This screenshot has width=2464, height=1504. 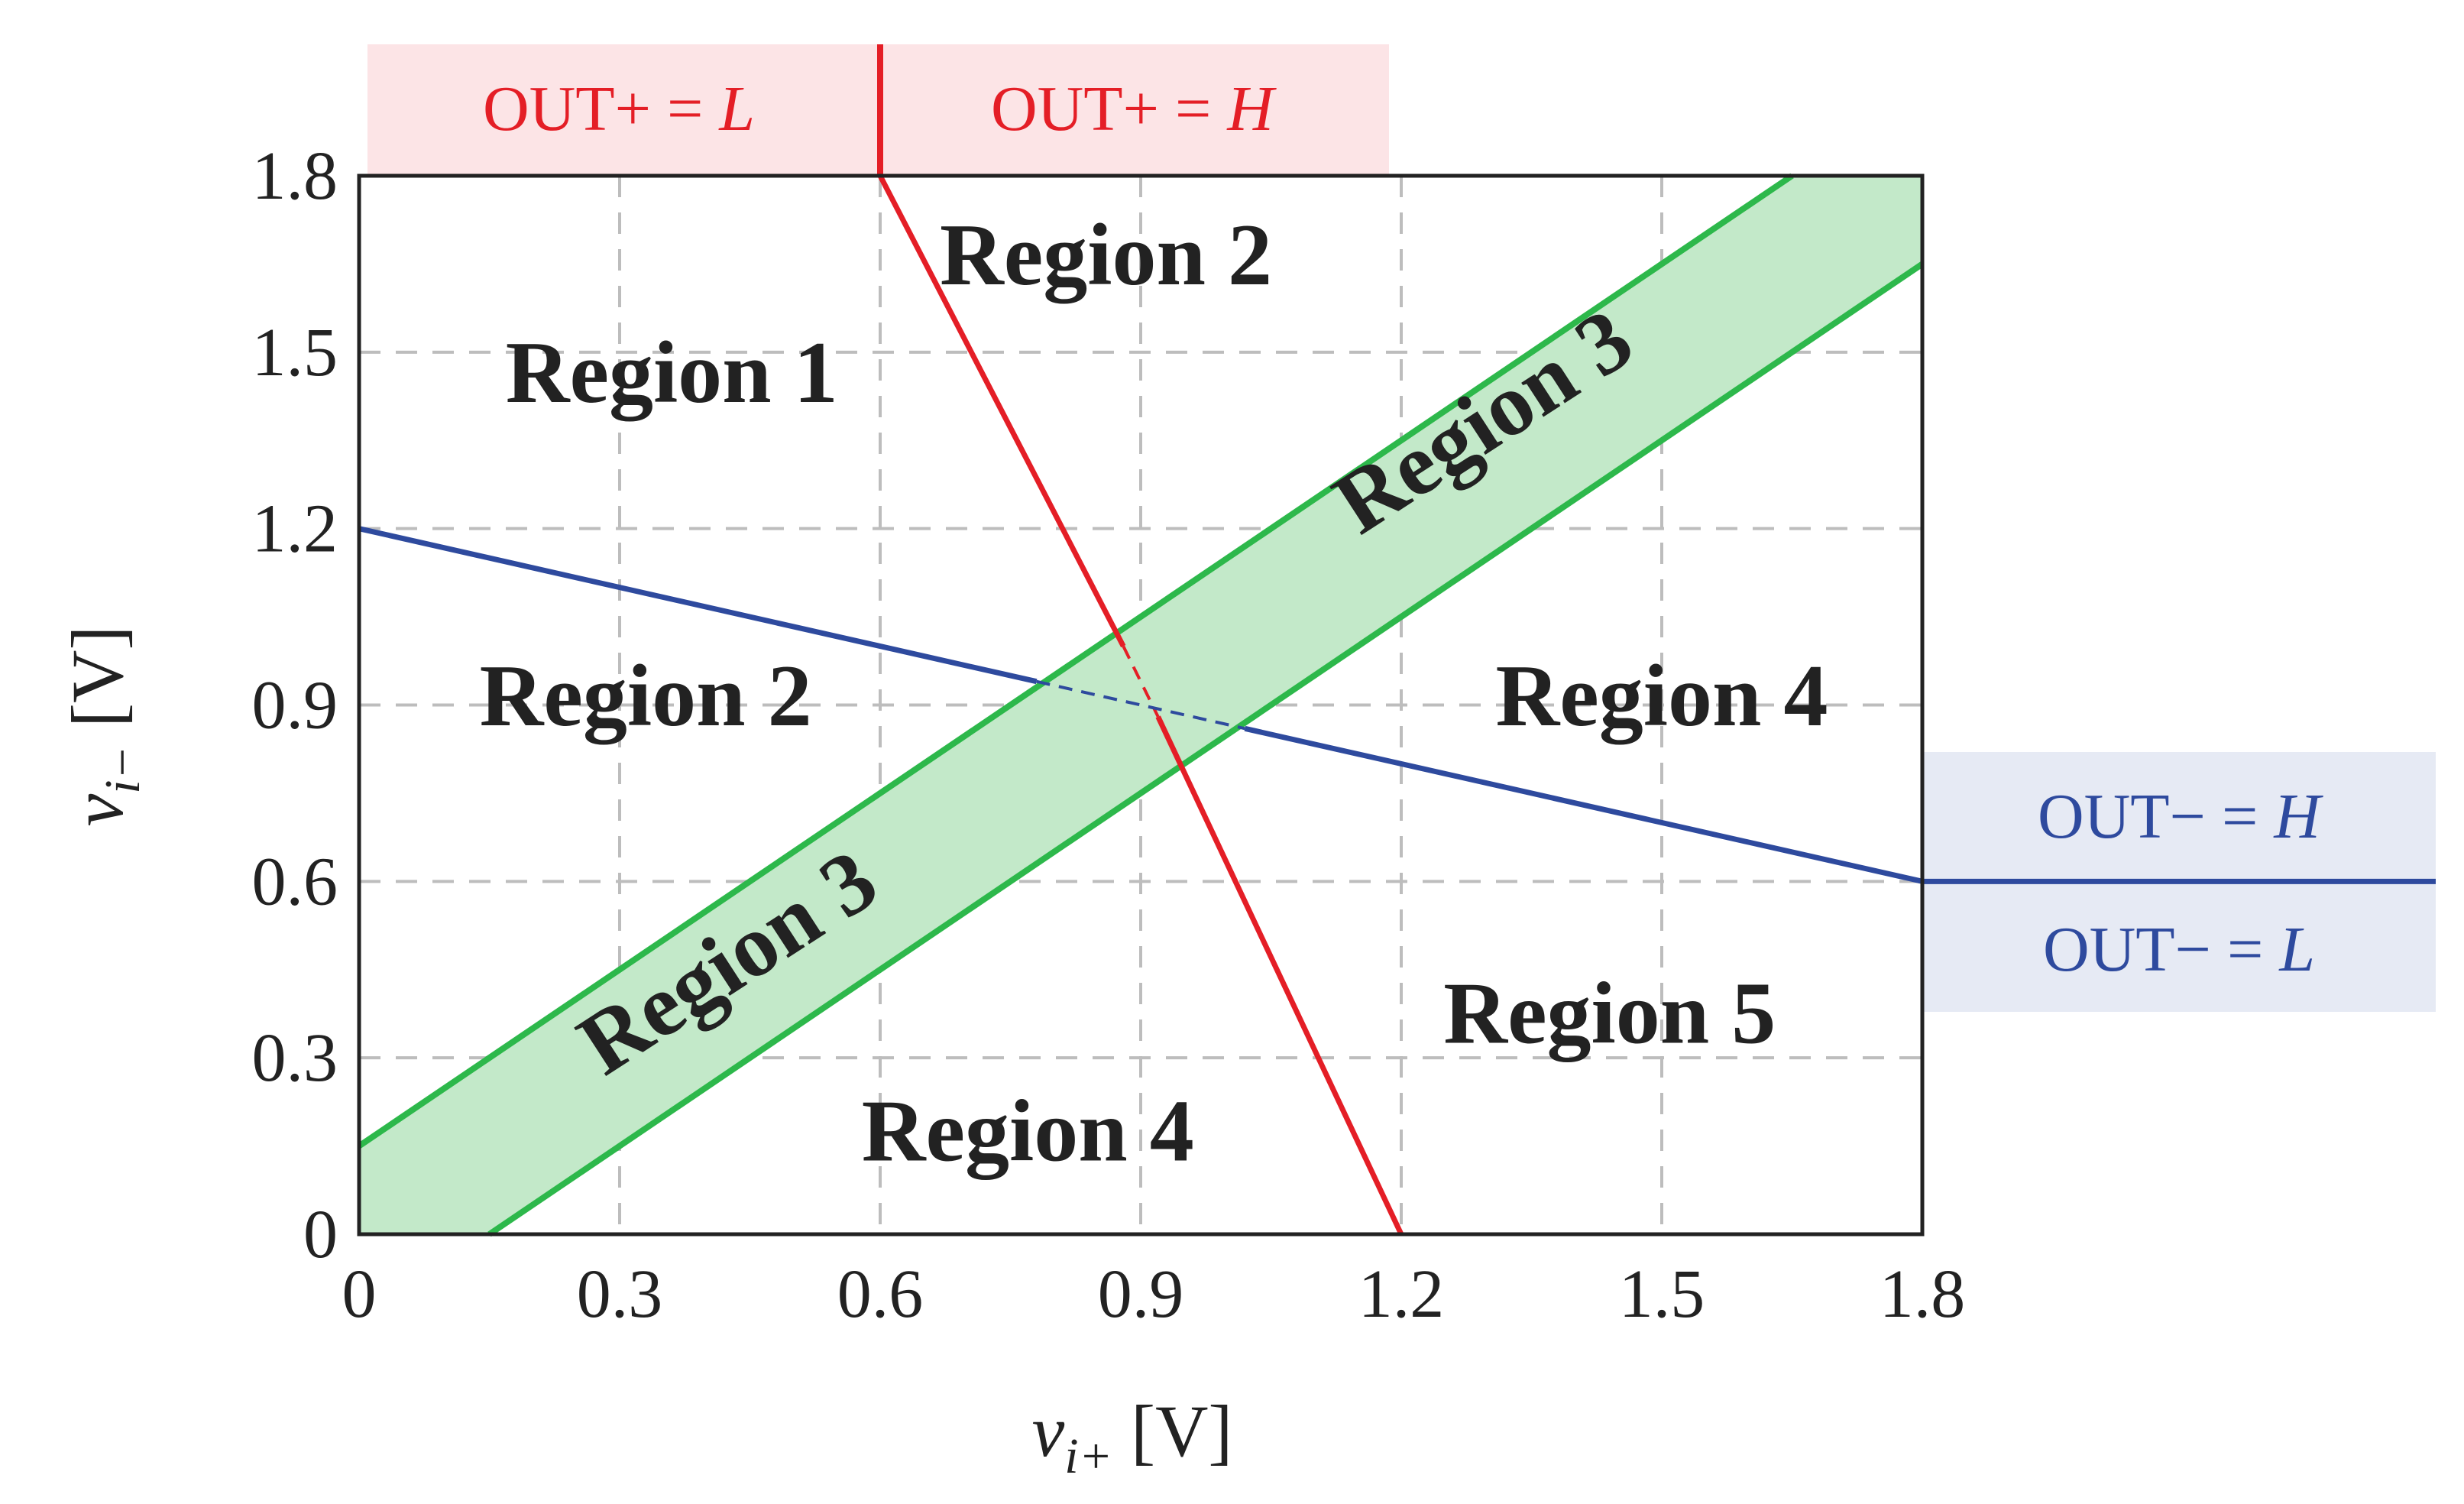 What do you see at coordinates (1923, 1294) in the screenshot?
I see `x-tick-label-6: 1.8` at bounding box center [1923, 1294].